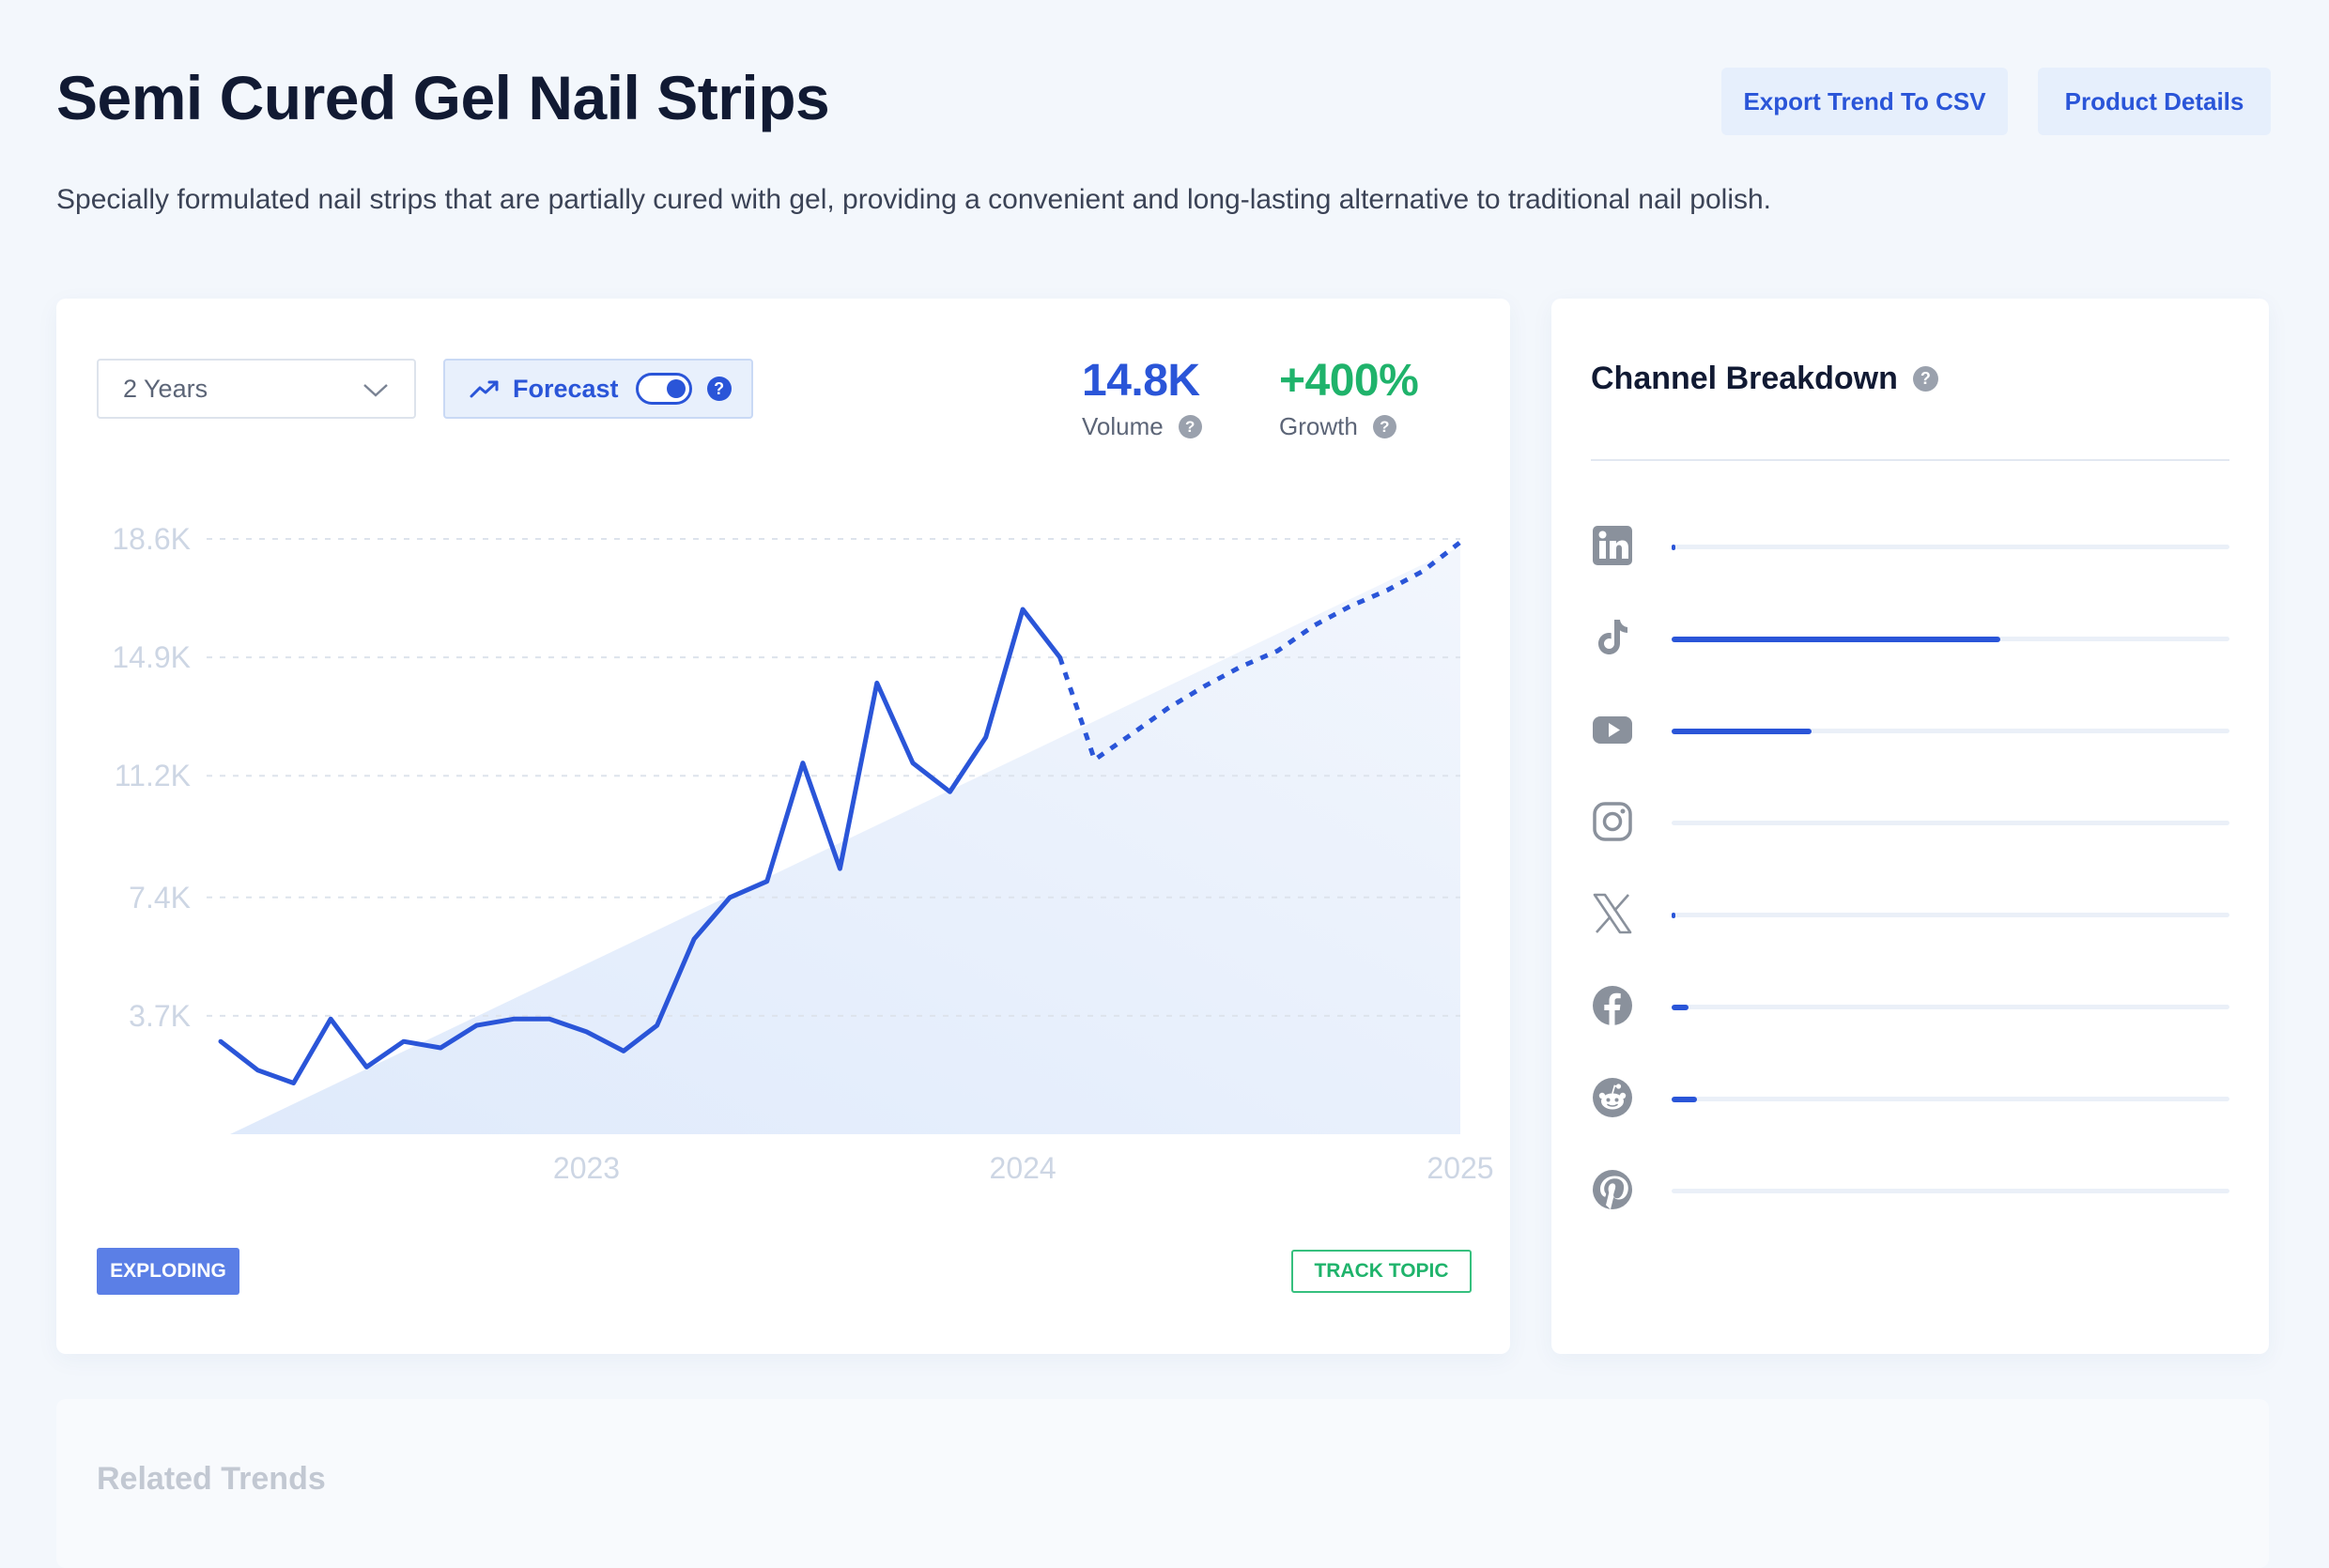 This screenshot has height=1568, width=2329. Describe the element at coordinates (484, 389) in the screenshot. I see `trending-up-icon` at that location.